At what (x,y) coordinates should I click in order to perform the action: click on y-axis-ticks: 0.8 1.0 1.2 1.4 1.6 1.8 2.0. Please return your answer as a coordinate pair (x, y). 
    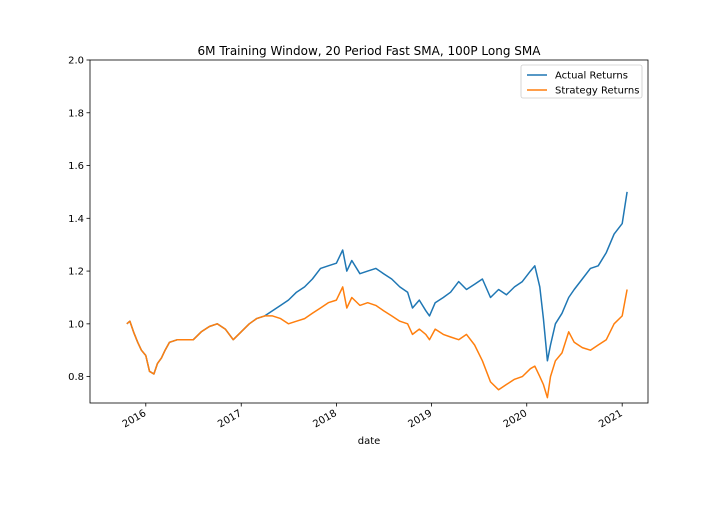
    Looking at the image, I should click on (79, 219).